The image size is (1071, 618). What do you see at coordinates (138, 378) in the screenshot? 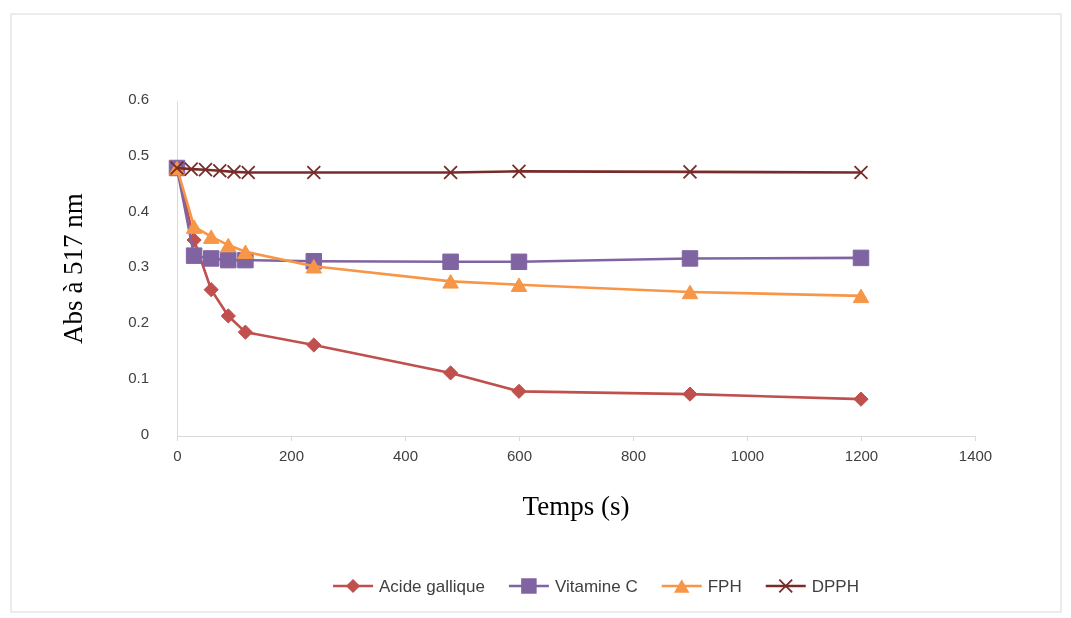
I see `y-tick-label: 0.1` at bounding box center [138, 378].